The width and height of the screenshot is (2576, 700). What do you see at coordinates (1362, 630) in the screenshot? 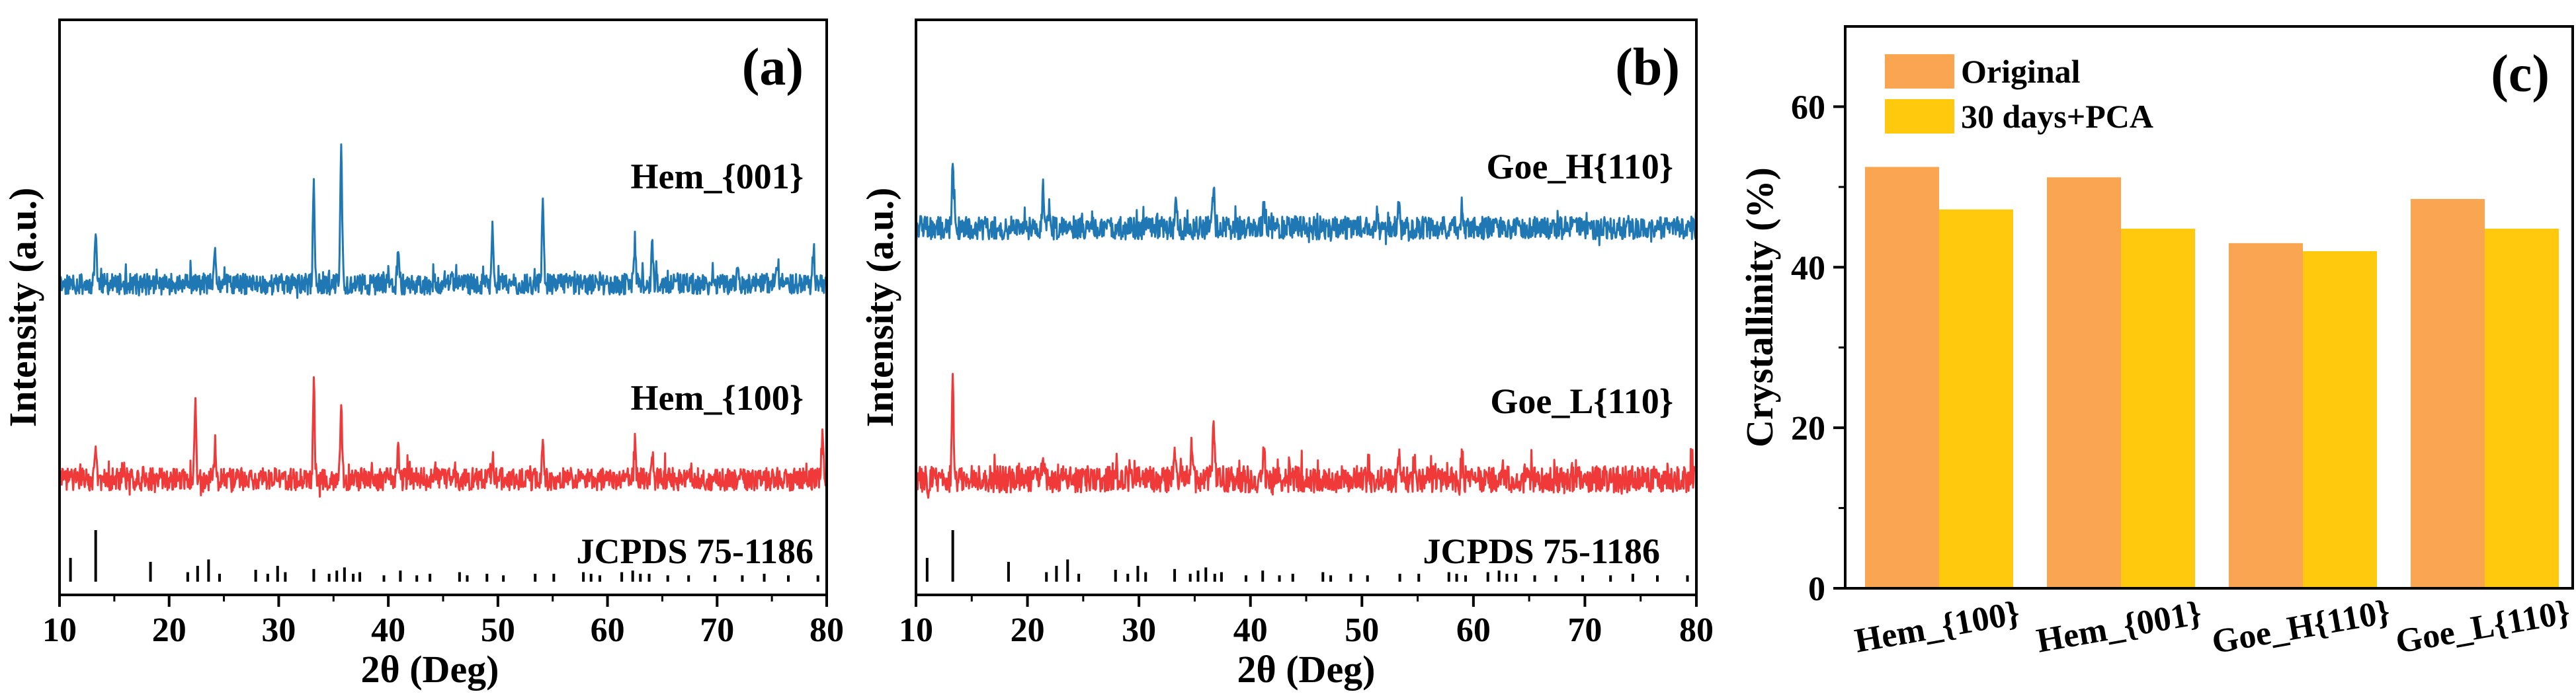
I see `panel-b-x-tick-label: 50` at bounding box center [1362, 630].